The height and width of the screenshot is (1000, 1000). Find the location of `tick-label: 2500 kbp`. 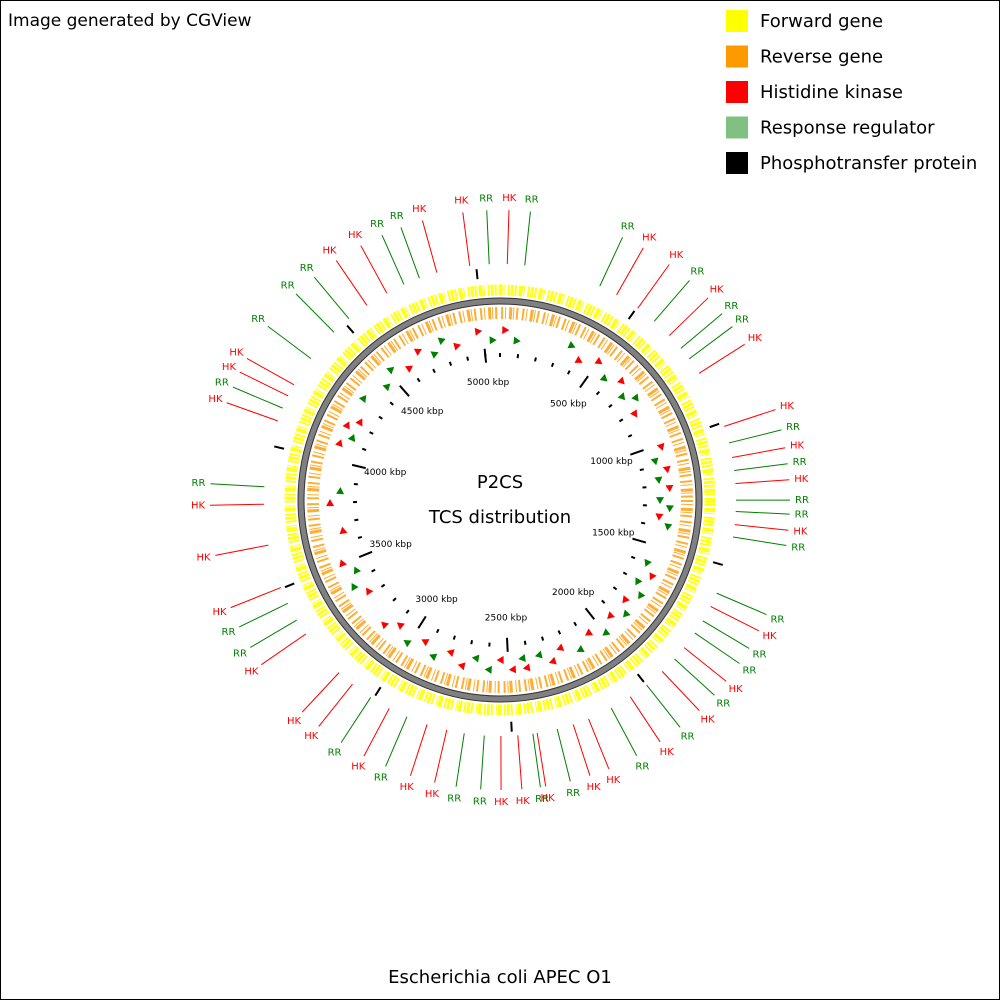

tick-label: 2500 kbp is located at coordinates (506, 618).